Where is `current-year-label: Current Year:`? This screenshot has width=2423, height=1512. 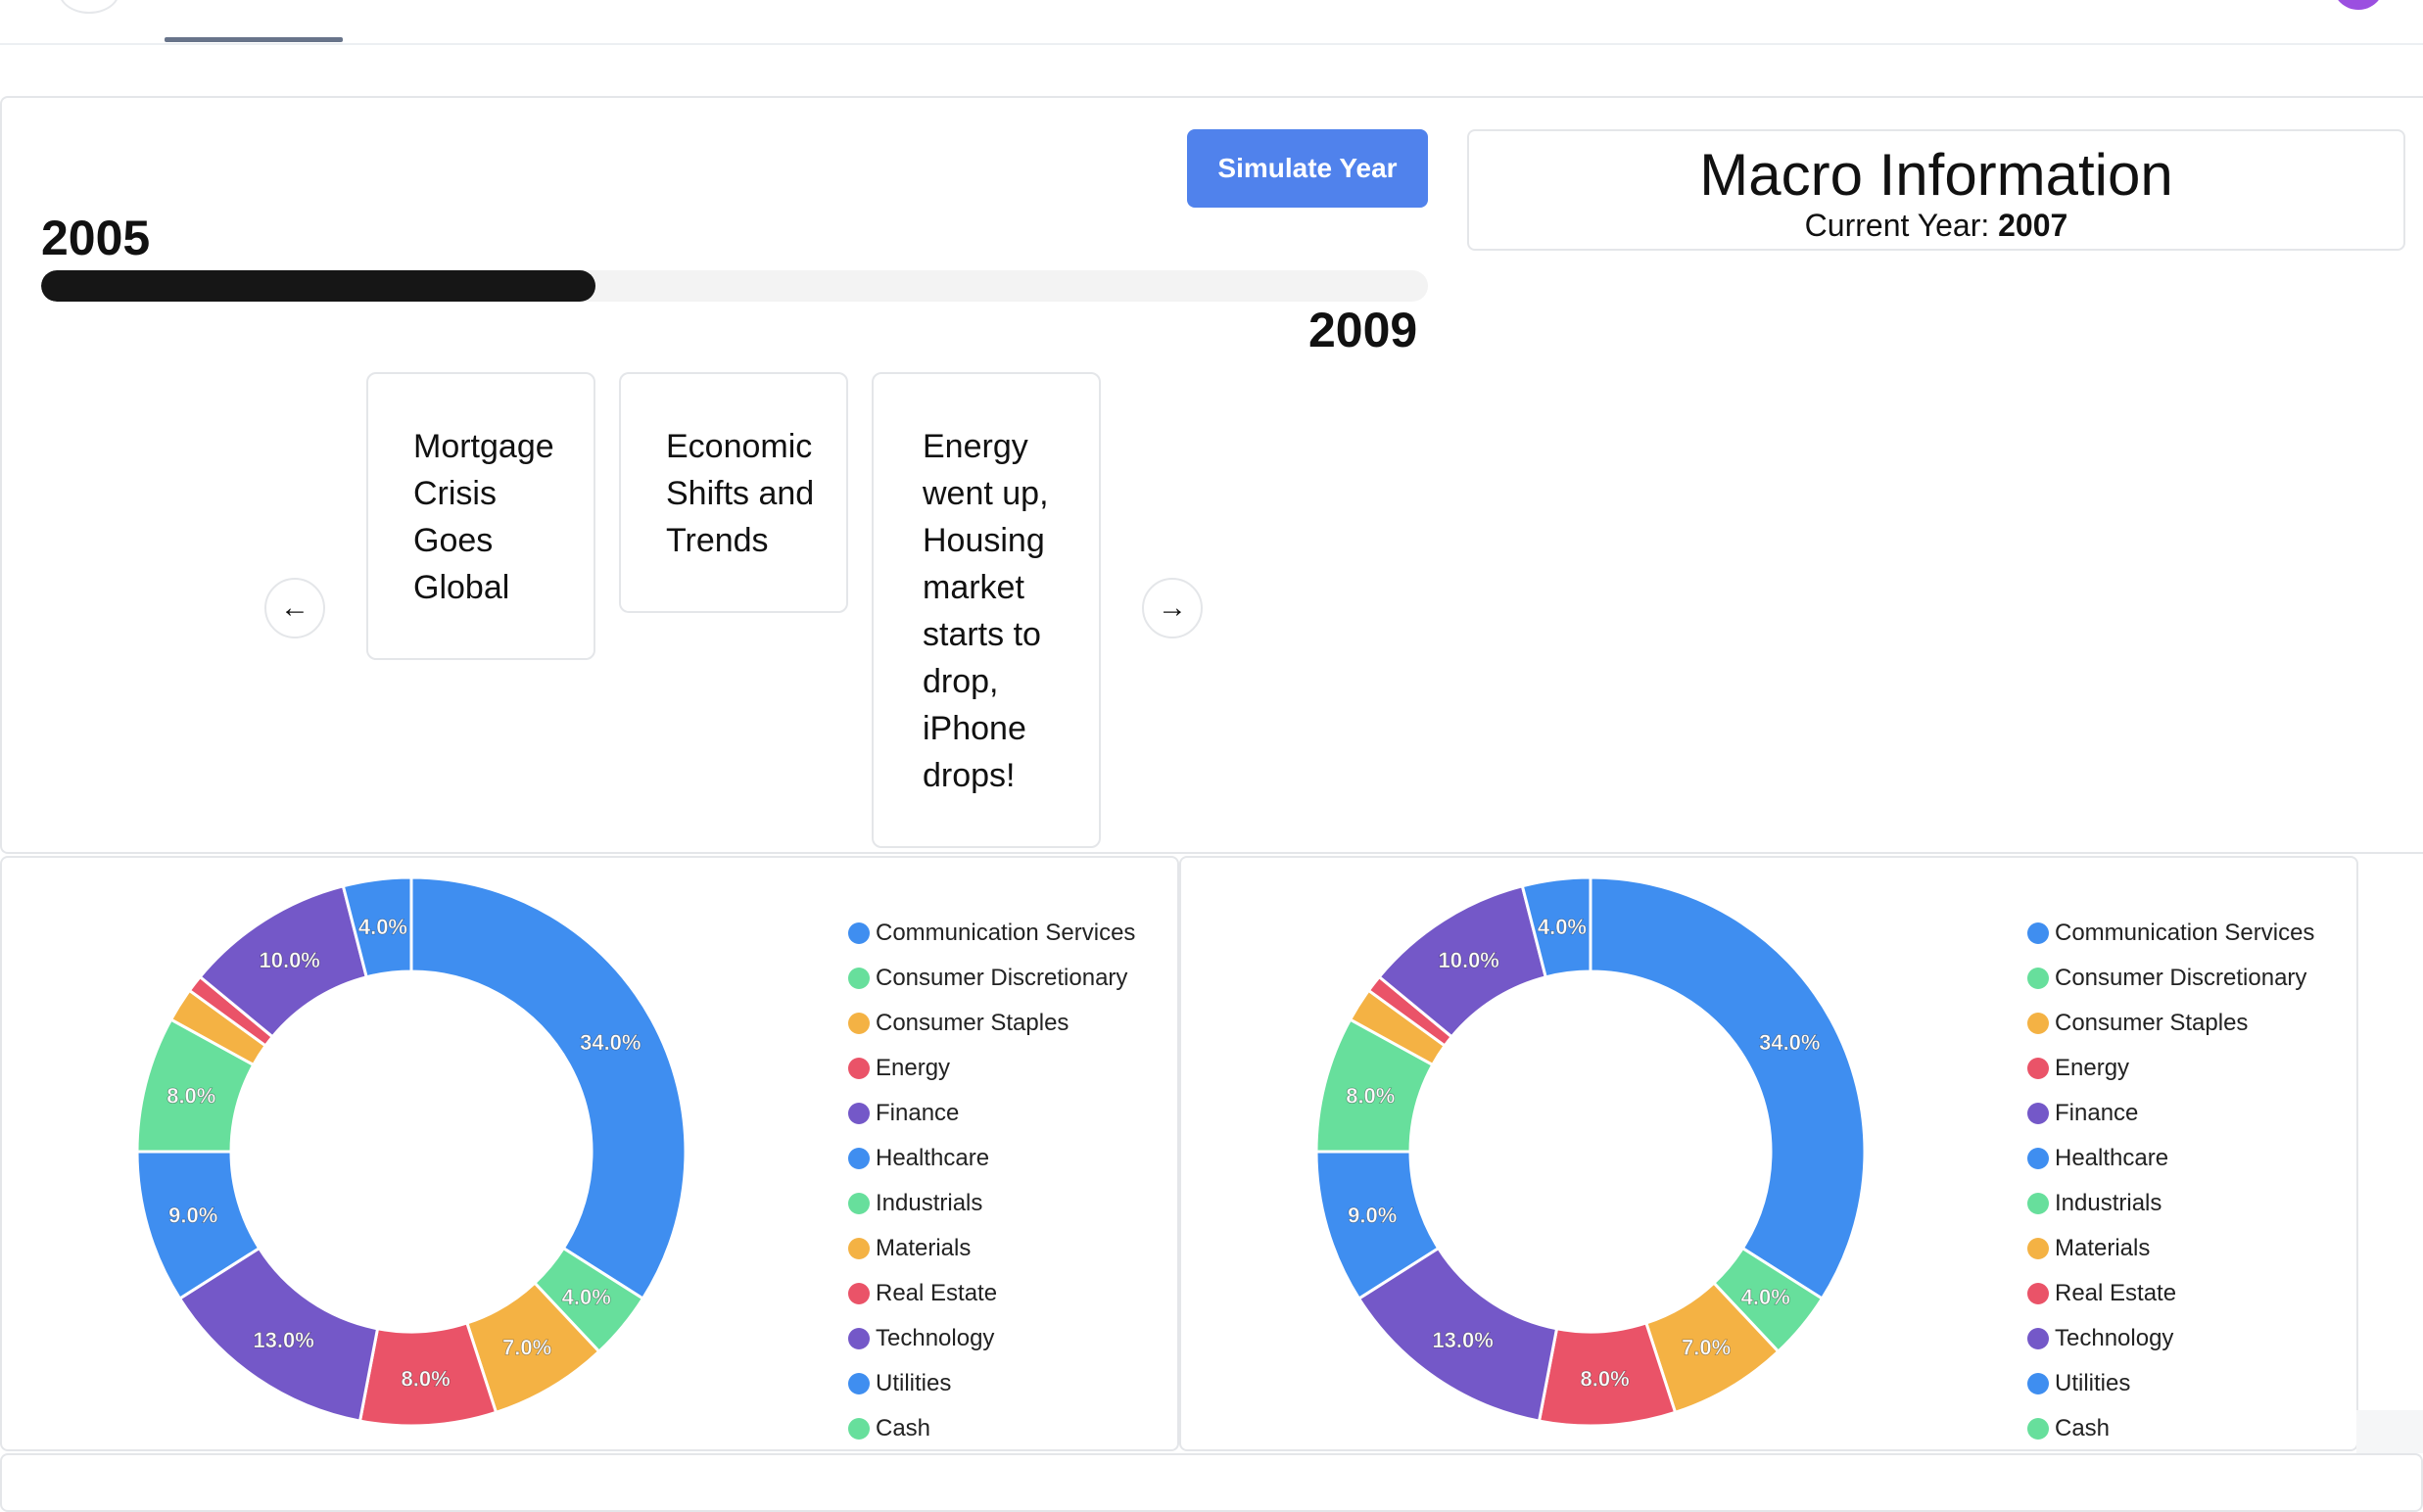
current-year-label: Current Year: is located at coordinates (1897, 226).